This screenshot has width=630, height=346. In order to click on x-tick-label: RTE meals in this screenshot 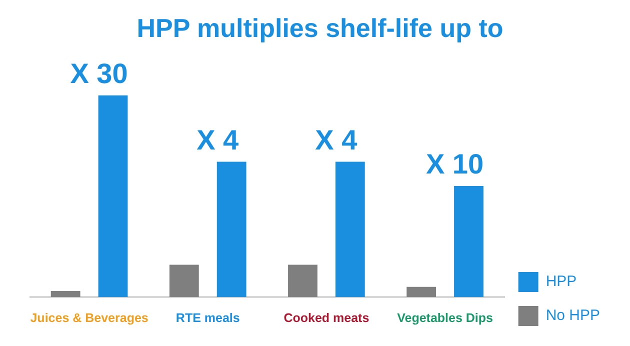, I will do `click(208, 317)`.